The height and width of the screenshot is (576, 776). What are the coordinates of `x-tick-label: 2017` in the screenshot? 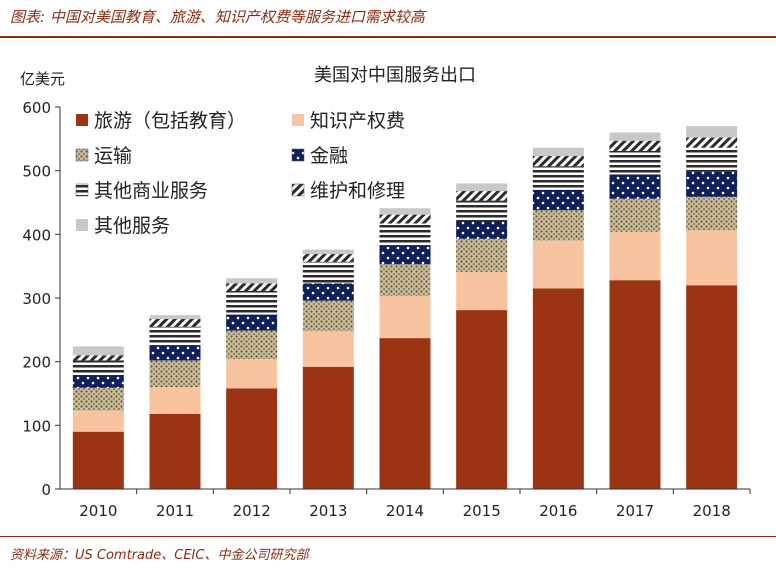 It's located at (635, 511).